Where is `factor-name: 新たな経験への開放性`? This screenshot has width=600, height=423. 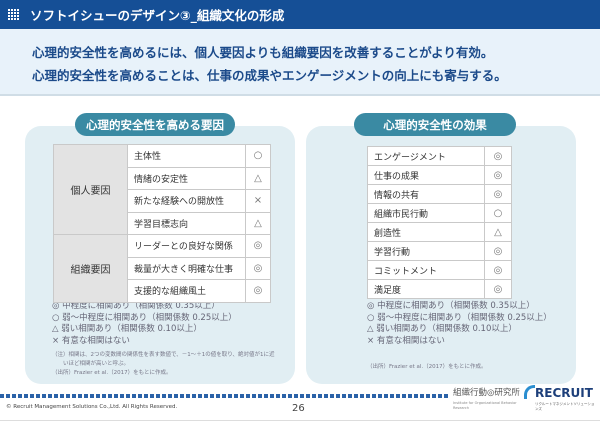
factor-name: 新たな経験への開放性 is located at coordinates (186, 201).